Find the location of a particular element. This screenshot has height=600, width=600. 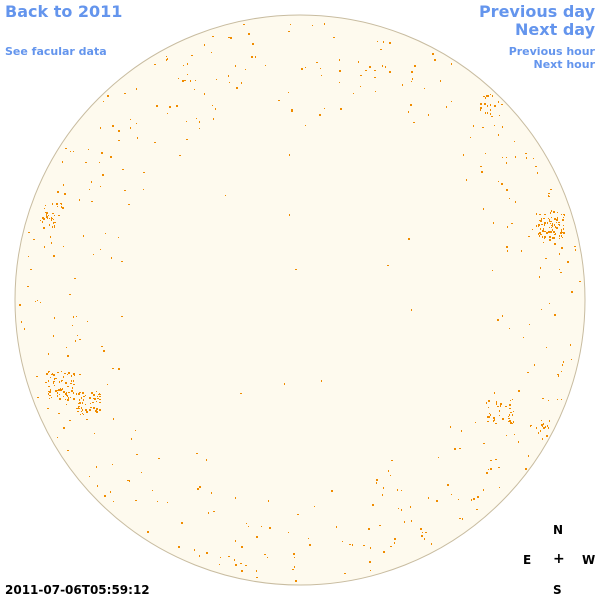

see-facular-data-link: See facular data is located at coordinates (56, 51).